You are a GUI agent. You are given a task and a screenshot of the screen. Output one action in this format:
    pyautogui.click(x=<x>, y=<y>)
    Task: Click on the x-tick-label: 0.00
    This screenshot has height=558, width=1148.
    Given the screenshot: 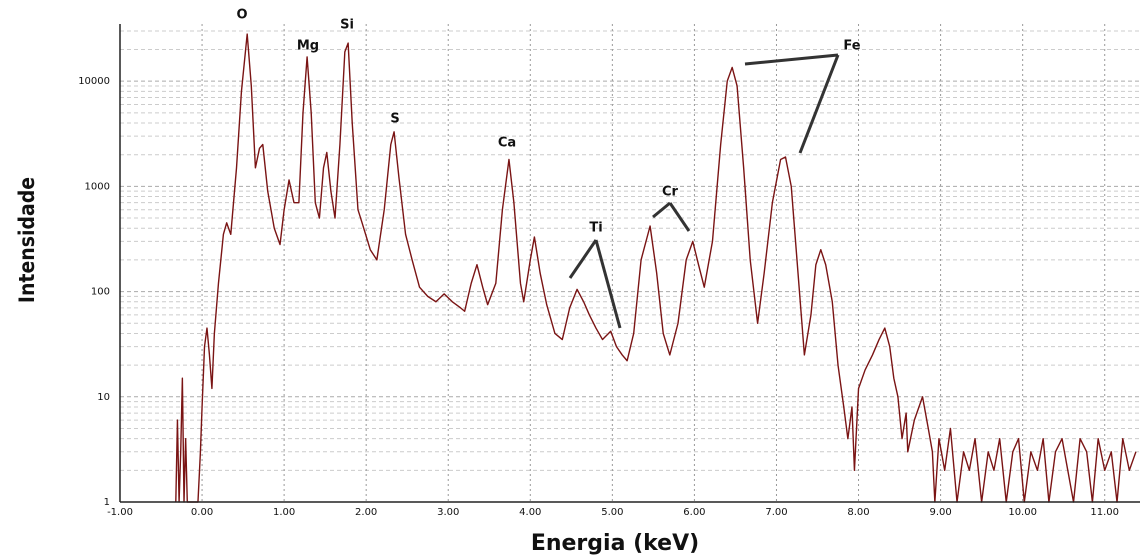 What is the action you would take?
    pyautogui.click(x=202, y=512)
    